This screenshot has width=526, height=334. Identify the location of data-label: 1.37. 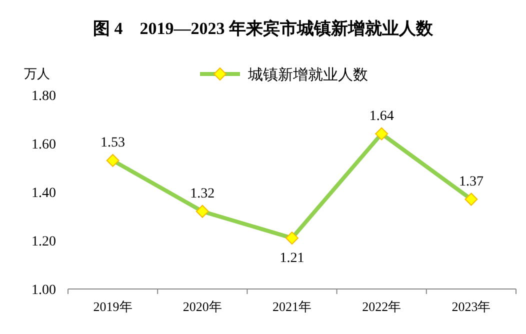
(471, 182).